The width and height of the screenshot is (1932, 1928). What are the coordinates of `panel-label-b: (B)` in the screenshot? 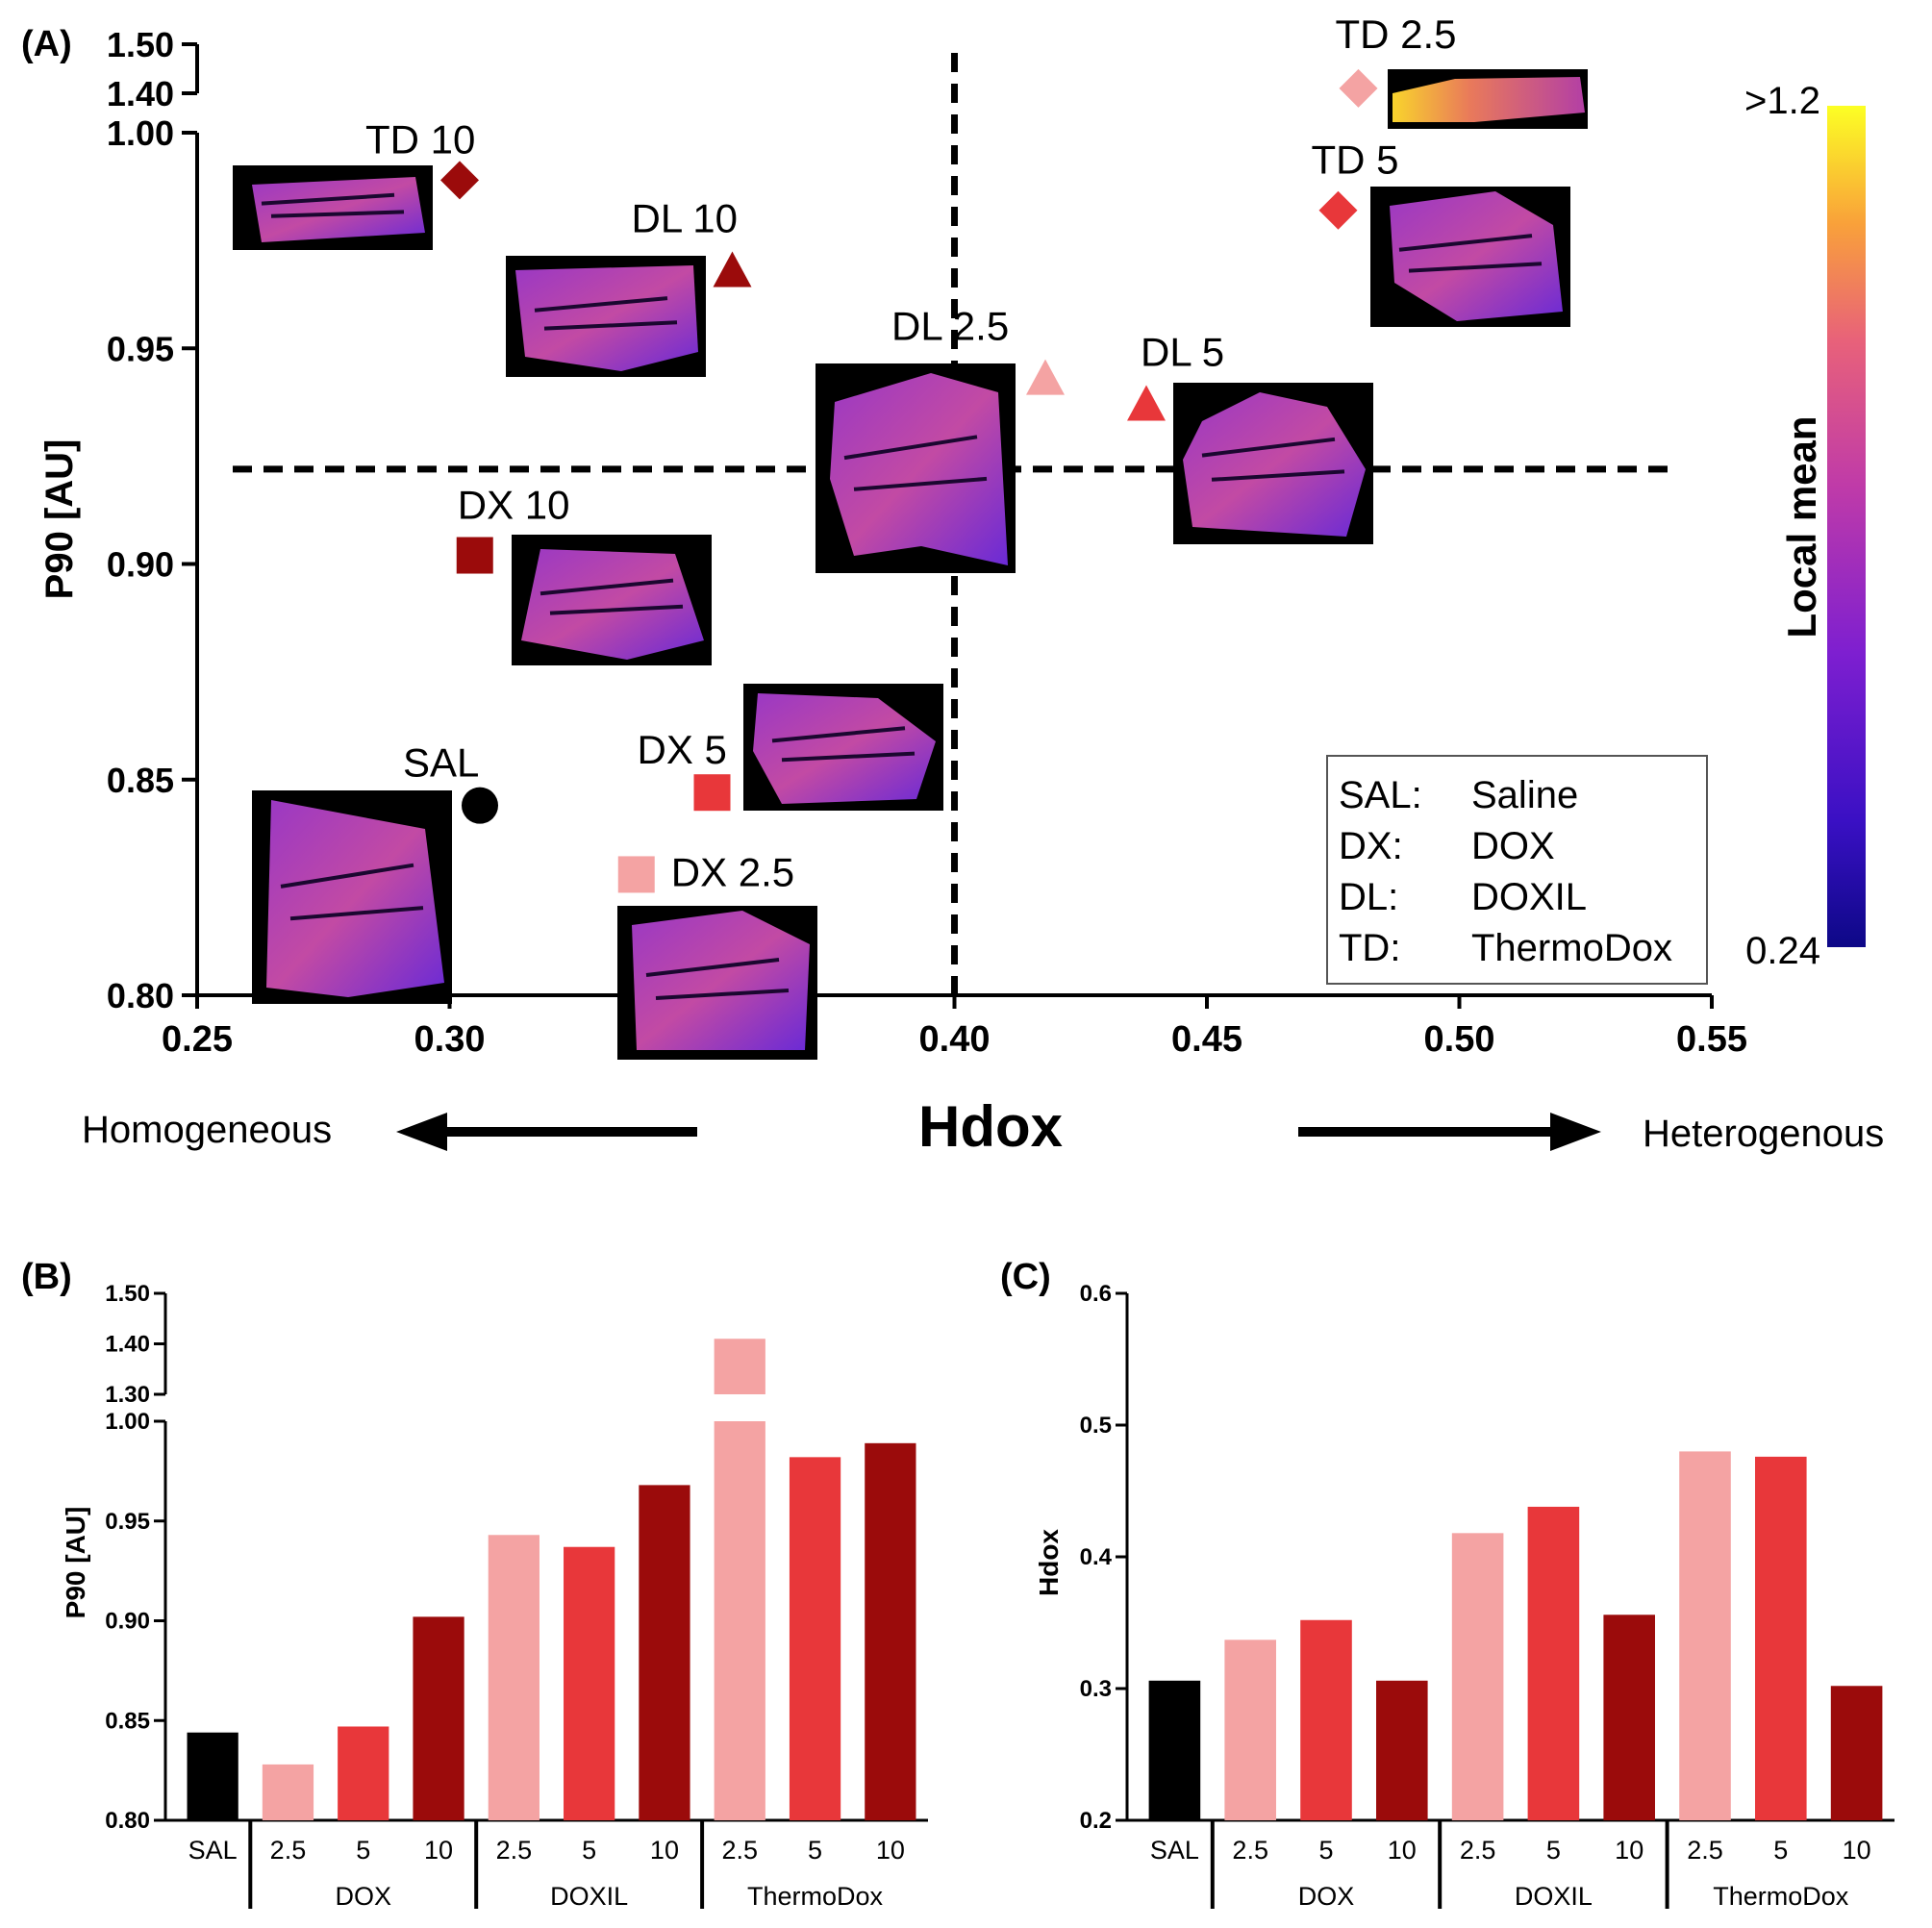 It's located at (46, 1277).